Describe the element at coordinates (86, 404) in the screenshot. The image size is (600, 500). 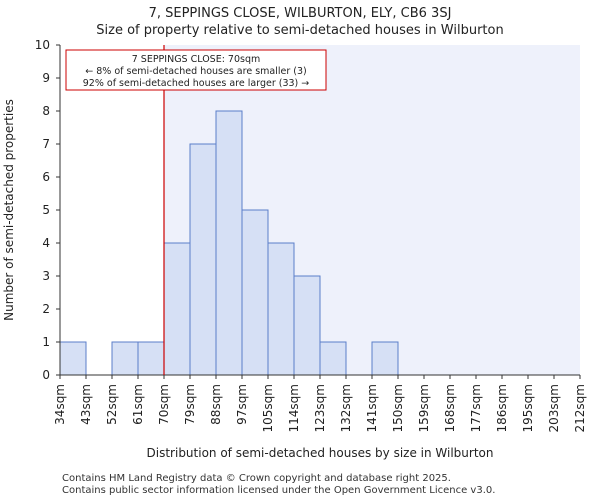
I see `x-tick-label: 43sqm` at that location.